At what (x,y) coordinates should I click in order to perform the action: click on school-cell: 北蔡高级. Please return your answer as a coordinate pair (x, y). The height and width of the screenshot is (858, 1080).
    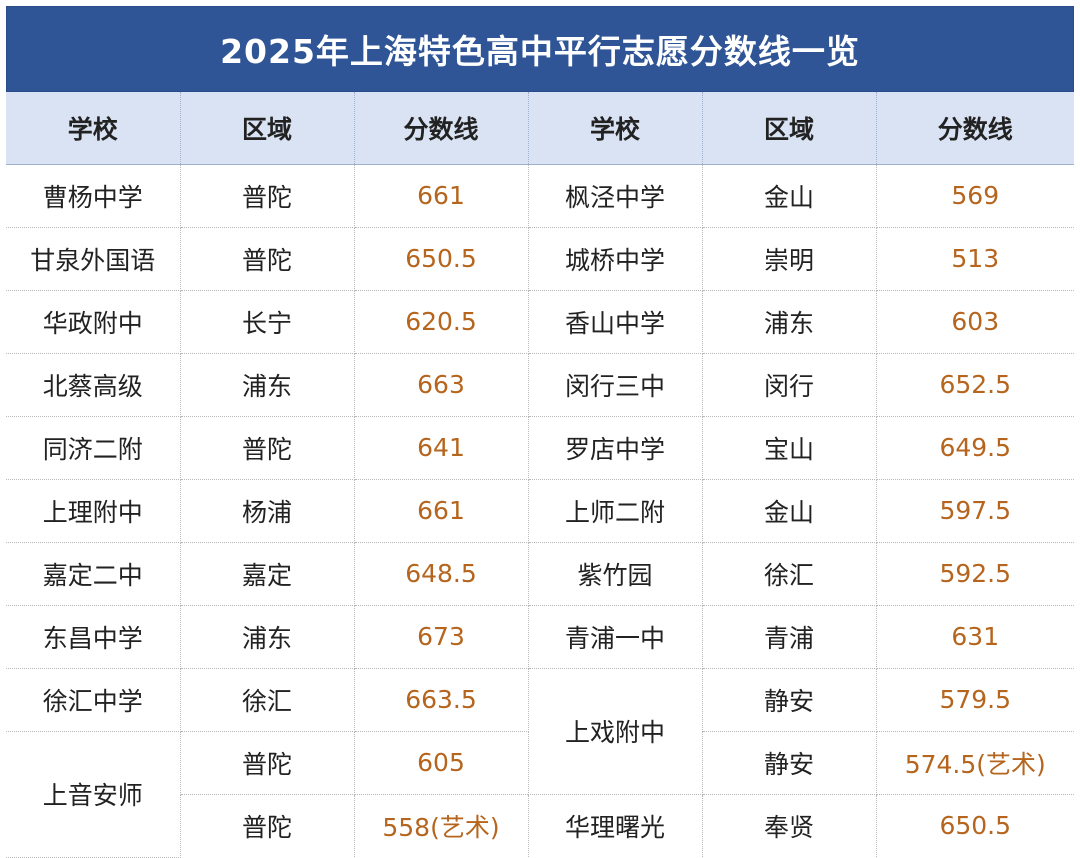
    Looking at the image, I should click on (93, 384).